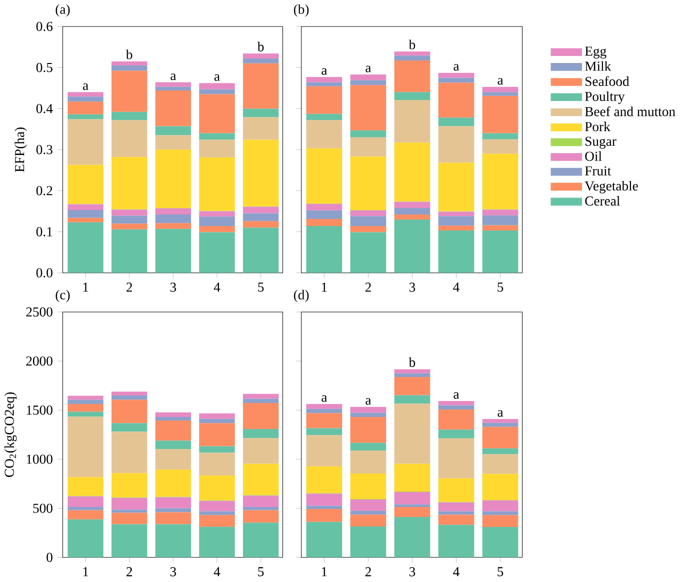 The width and height of the screenshot is (682, 582). What do you see at coordinates (39, 459) in the screenshot?
I see `y-tick-label: 1000` at bounding box center [39, 459].